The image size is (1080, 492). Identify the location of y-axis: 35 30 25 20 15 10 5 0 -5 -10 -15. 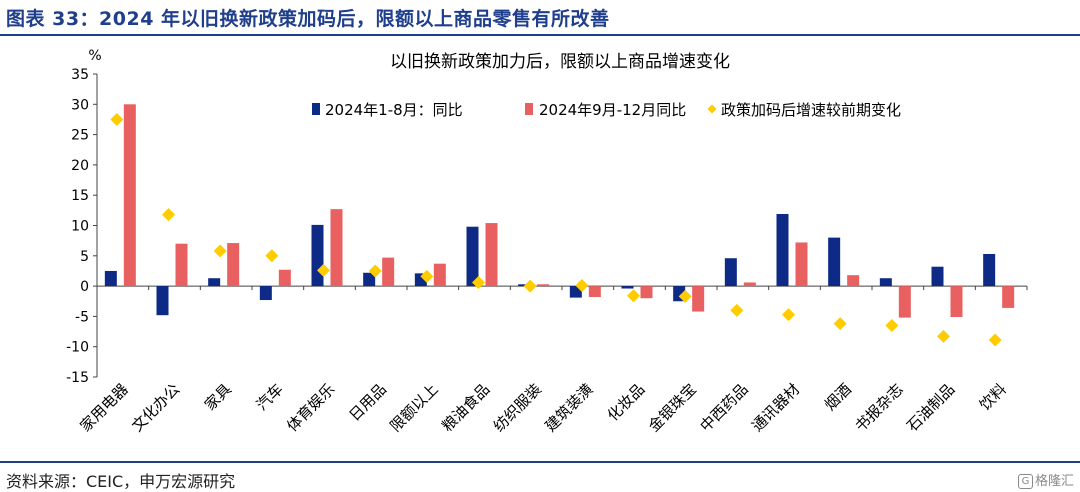
(82, 226).